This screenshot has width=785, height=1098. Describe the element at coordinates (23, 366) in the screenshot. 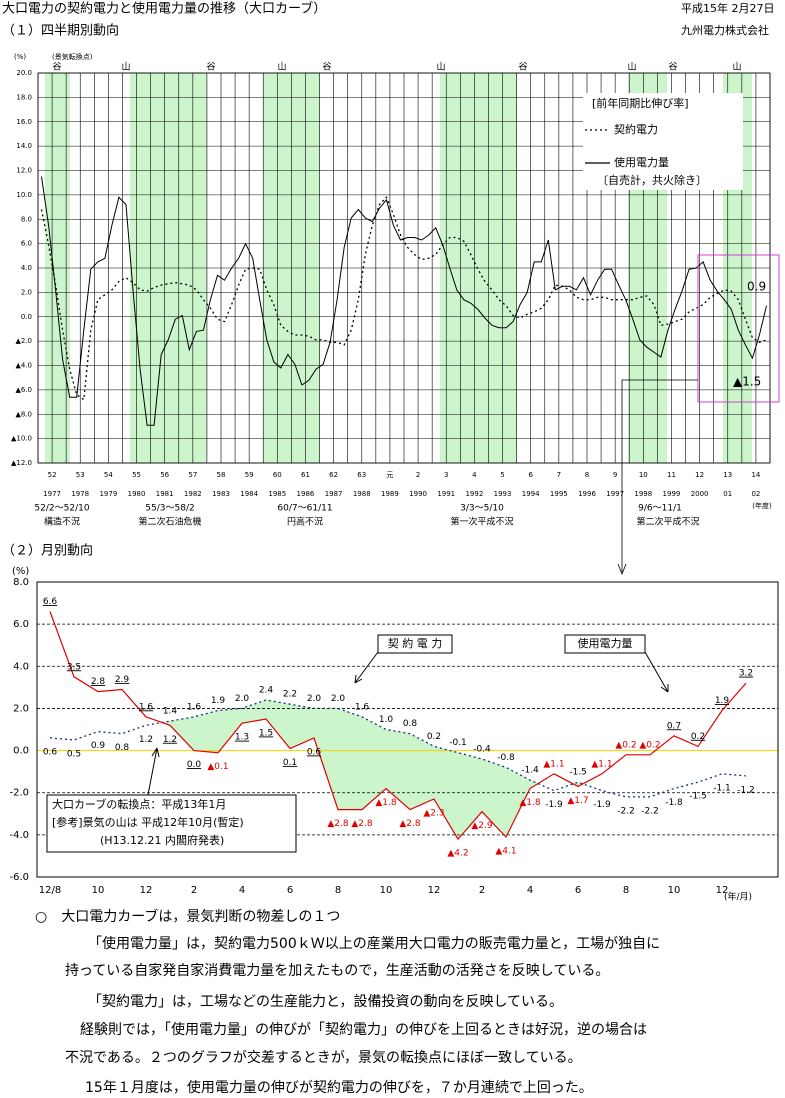

I see `y-tick-label: ▲4.0` at that location.